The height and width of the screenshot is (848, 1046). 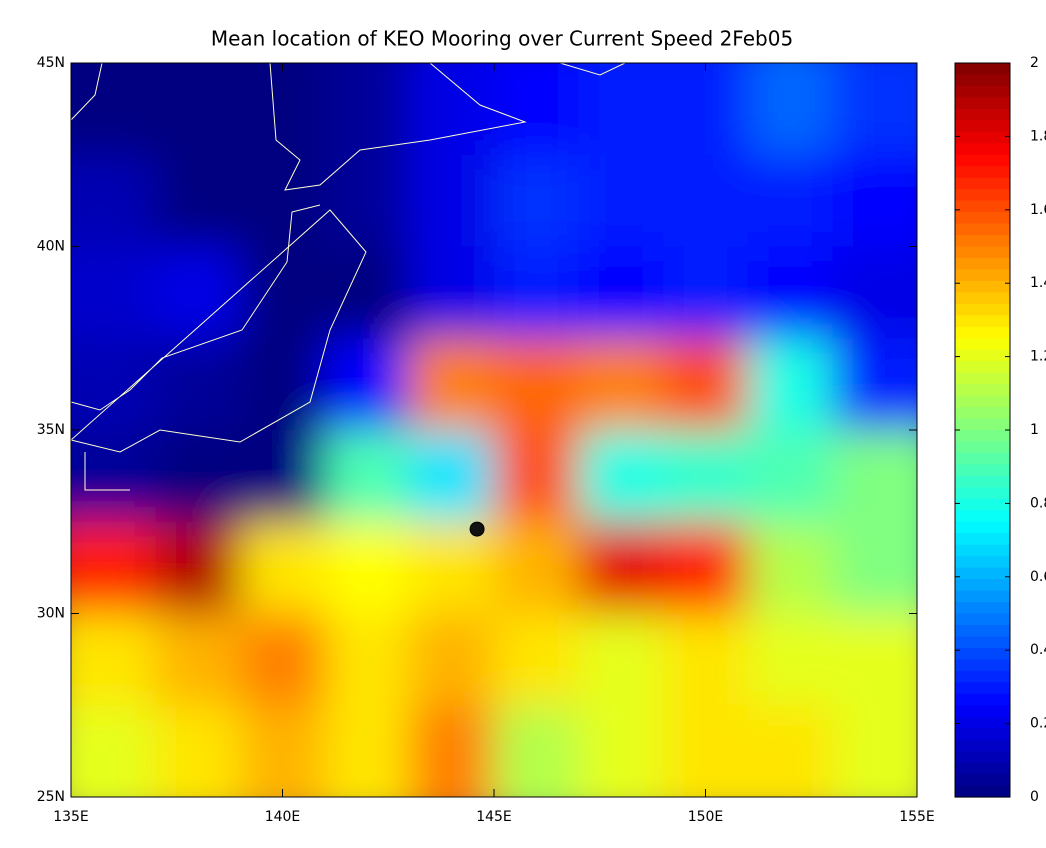 What do you see at coordinates (477, 529) in the screenshot?
I see `mooring-marker` at bounding box center [477, 529].